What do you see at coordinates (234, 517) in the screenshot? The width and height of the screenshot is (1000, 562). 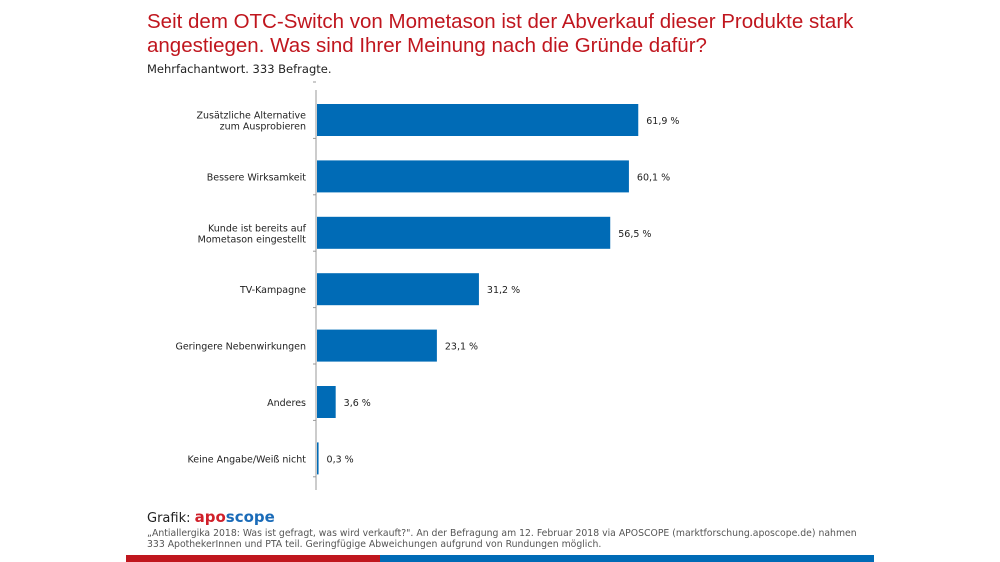 I see `aposcope-logo: aposcope` at bounding box center [234, 517].